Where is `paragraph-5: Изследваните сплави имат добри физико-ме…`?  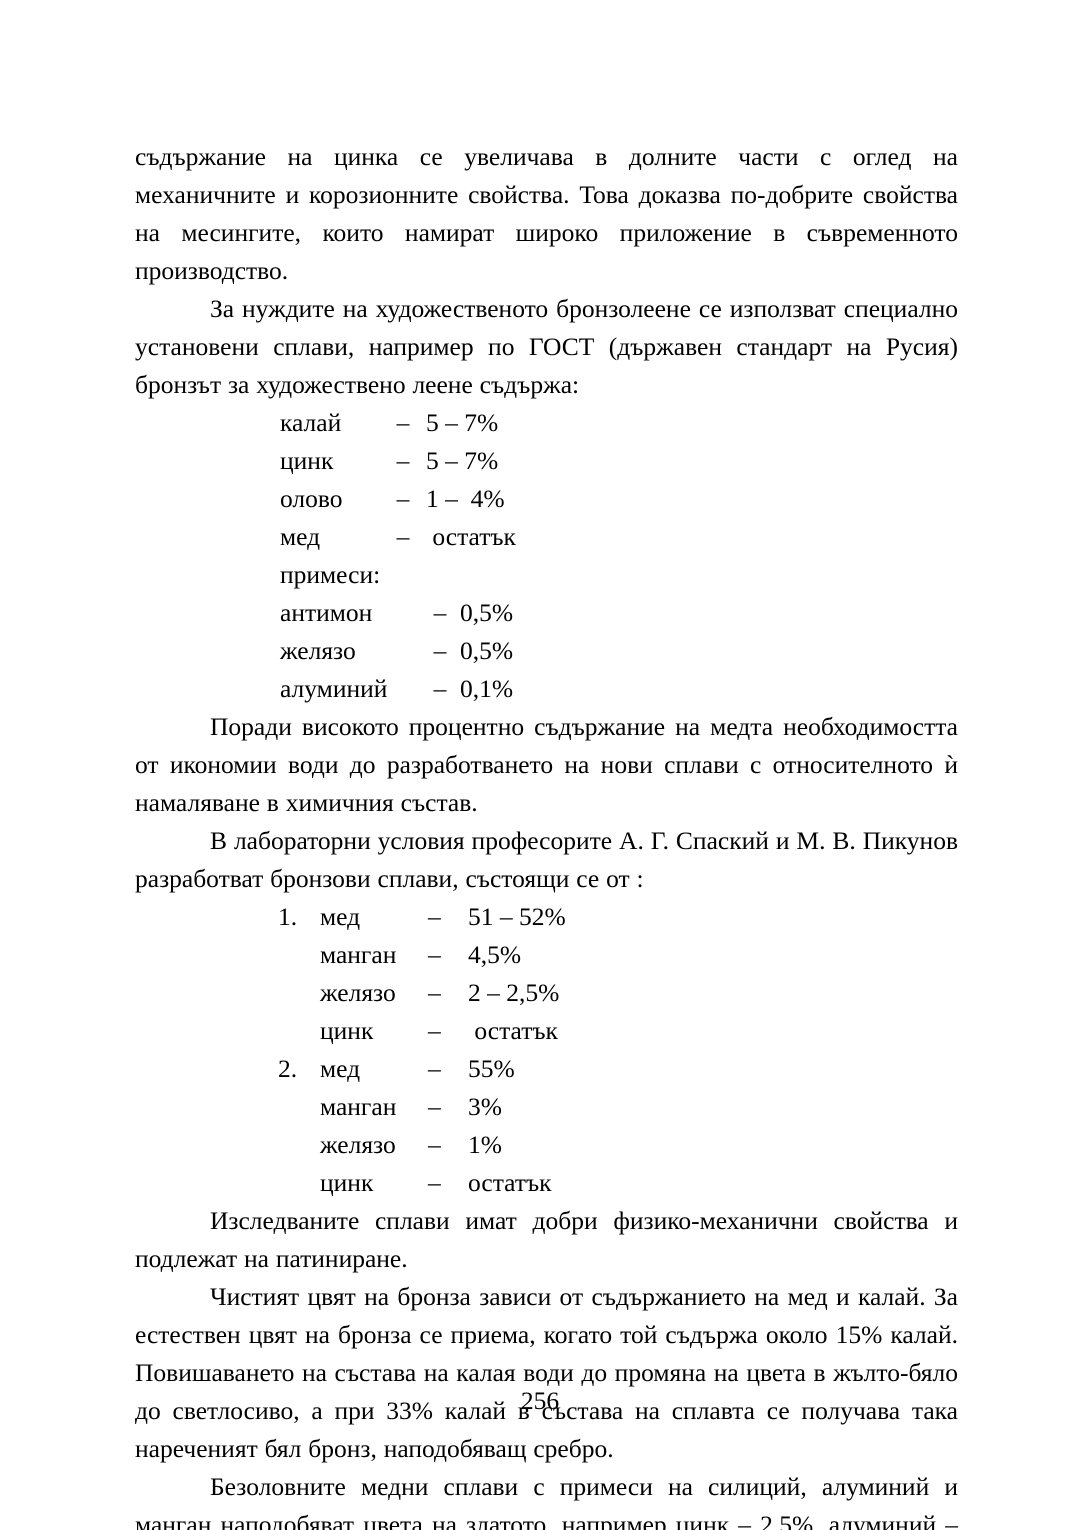 paragraph-5: Изследваните сплави имат добри физико-ме… is located at coordinates (546, 1239).